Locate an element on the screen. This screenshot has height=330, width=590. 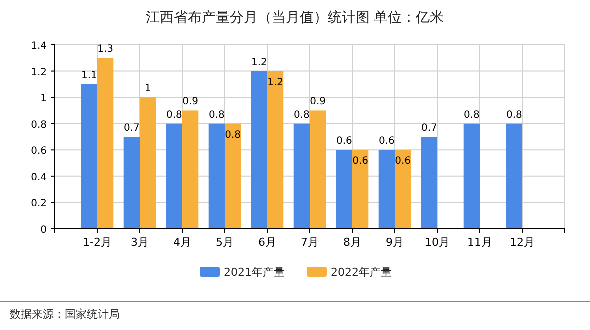
x-tick-label: 1-2月 is located at coordinates (97, 242).